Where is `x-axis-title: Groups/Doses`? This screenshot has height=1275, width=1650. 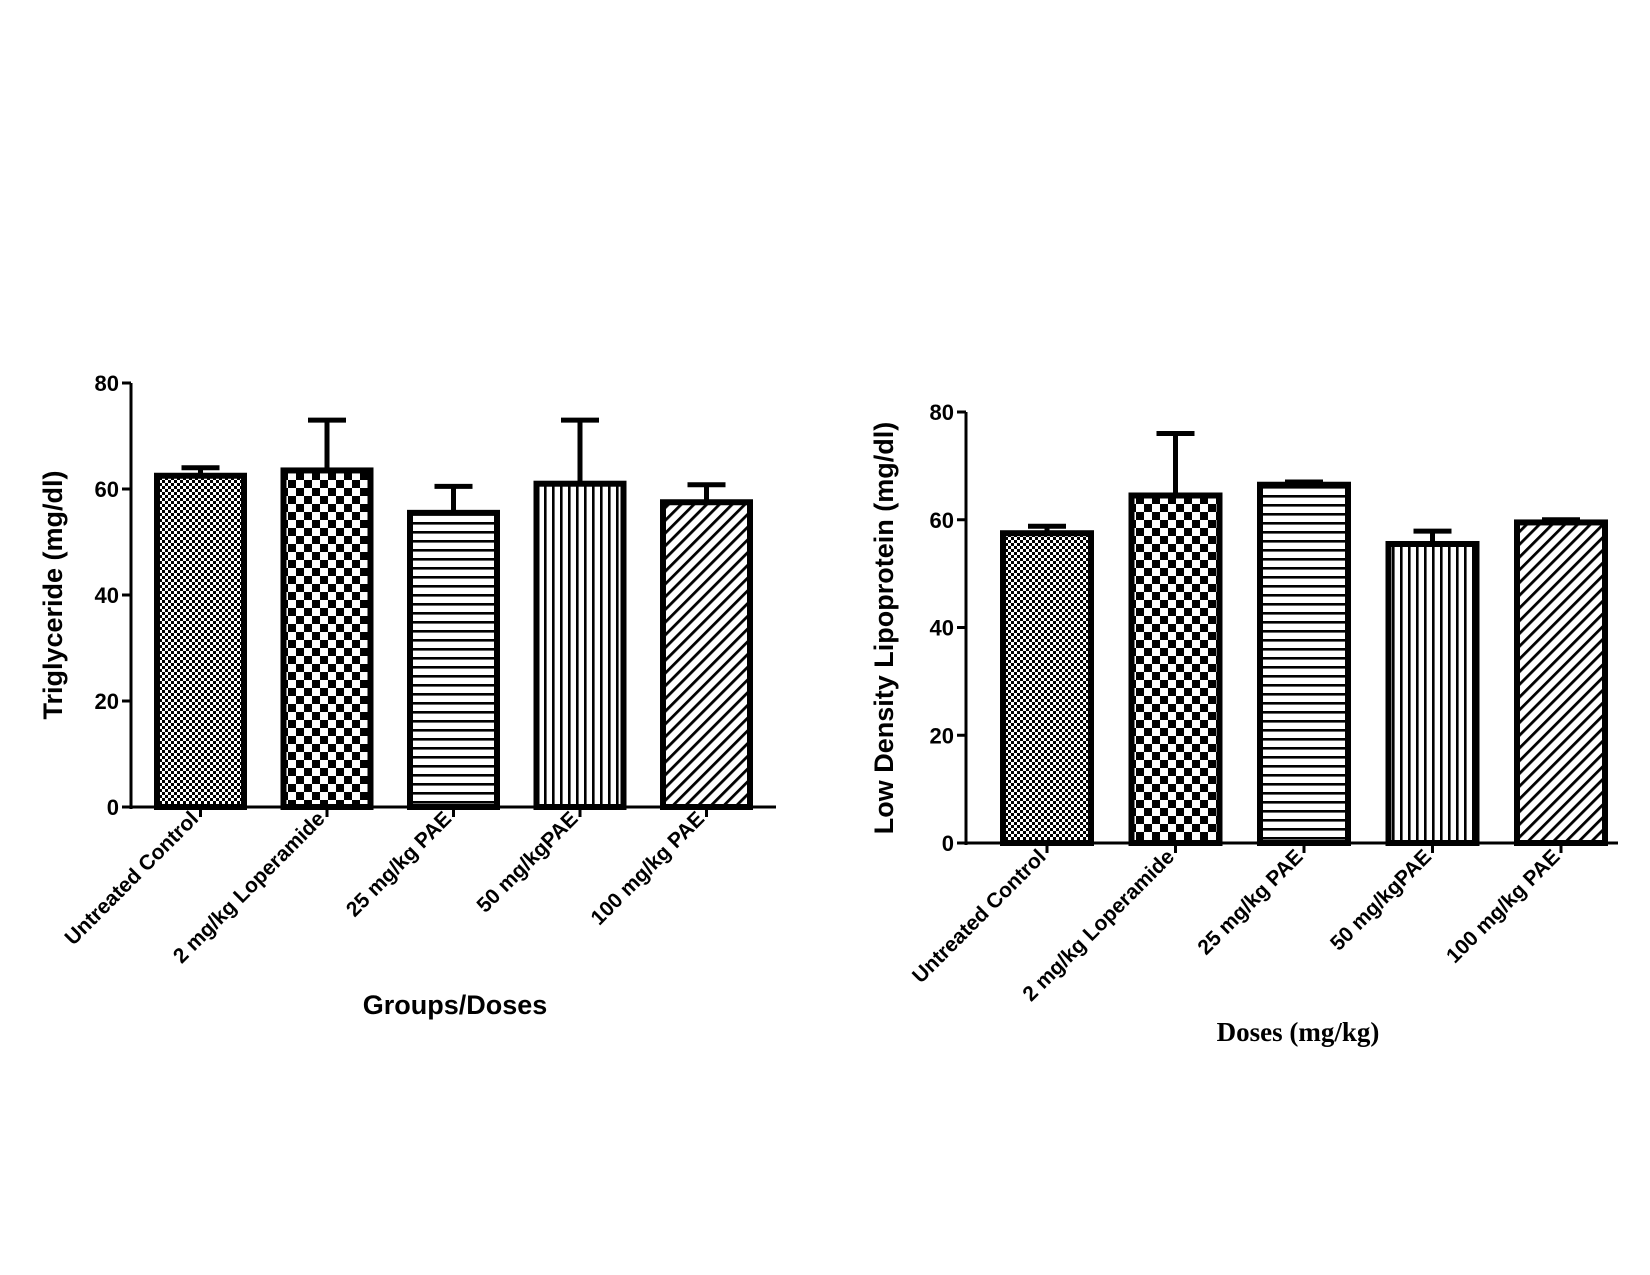
x-axis-title: Groups/Doses is located at coordinates (455, 1005).